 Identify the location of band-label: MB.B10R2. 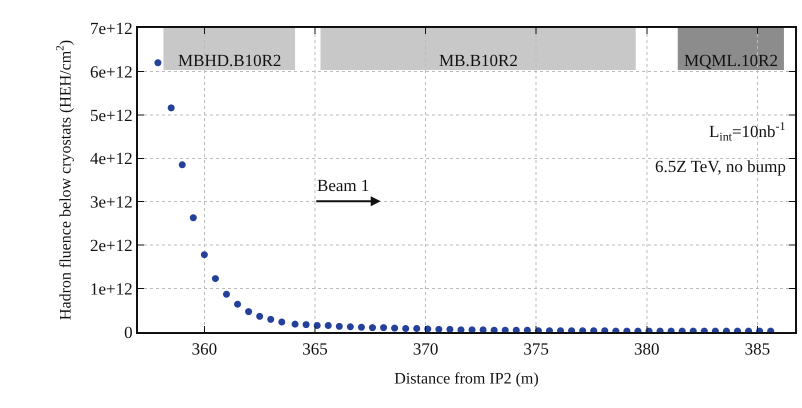
(478, 60).